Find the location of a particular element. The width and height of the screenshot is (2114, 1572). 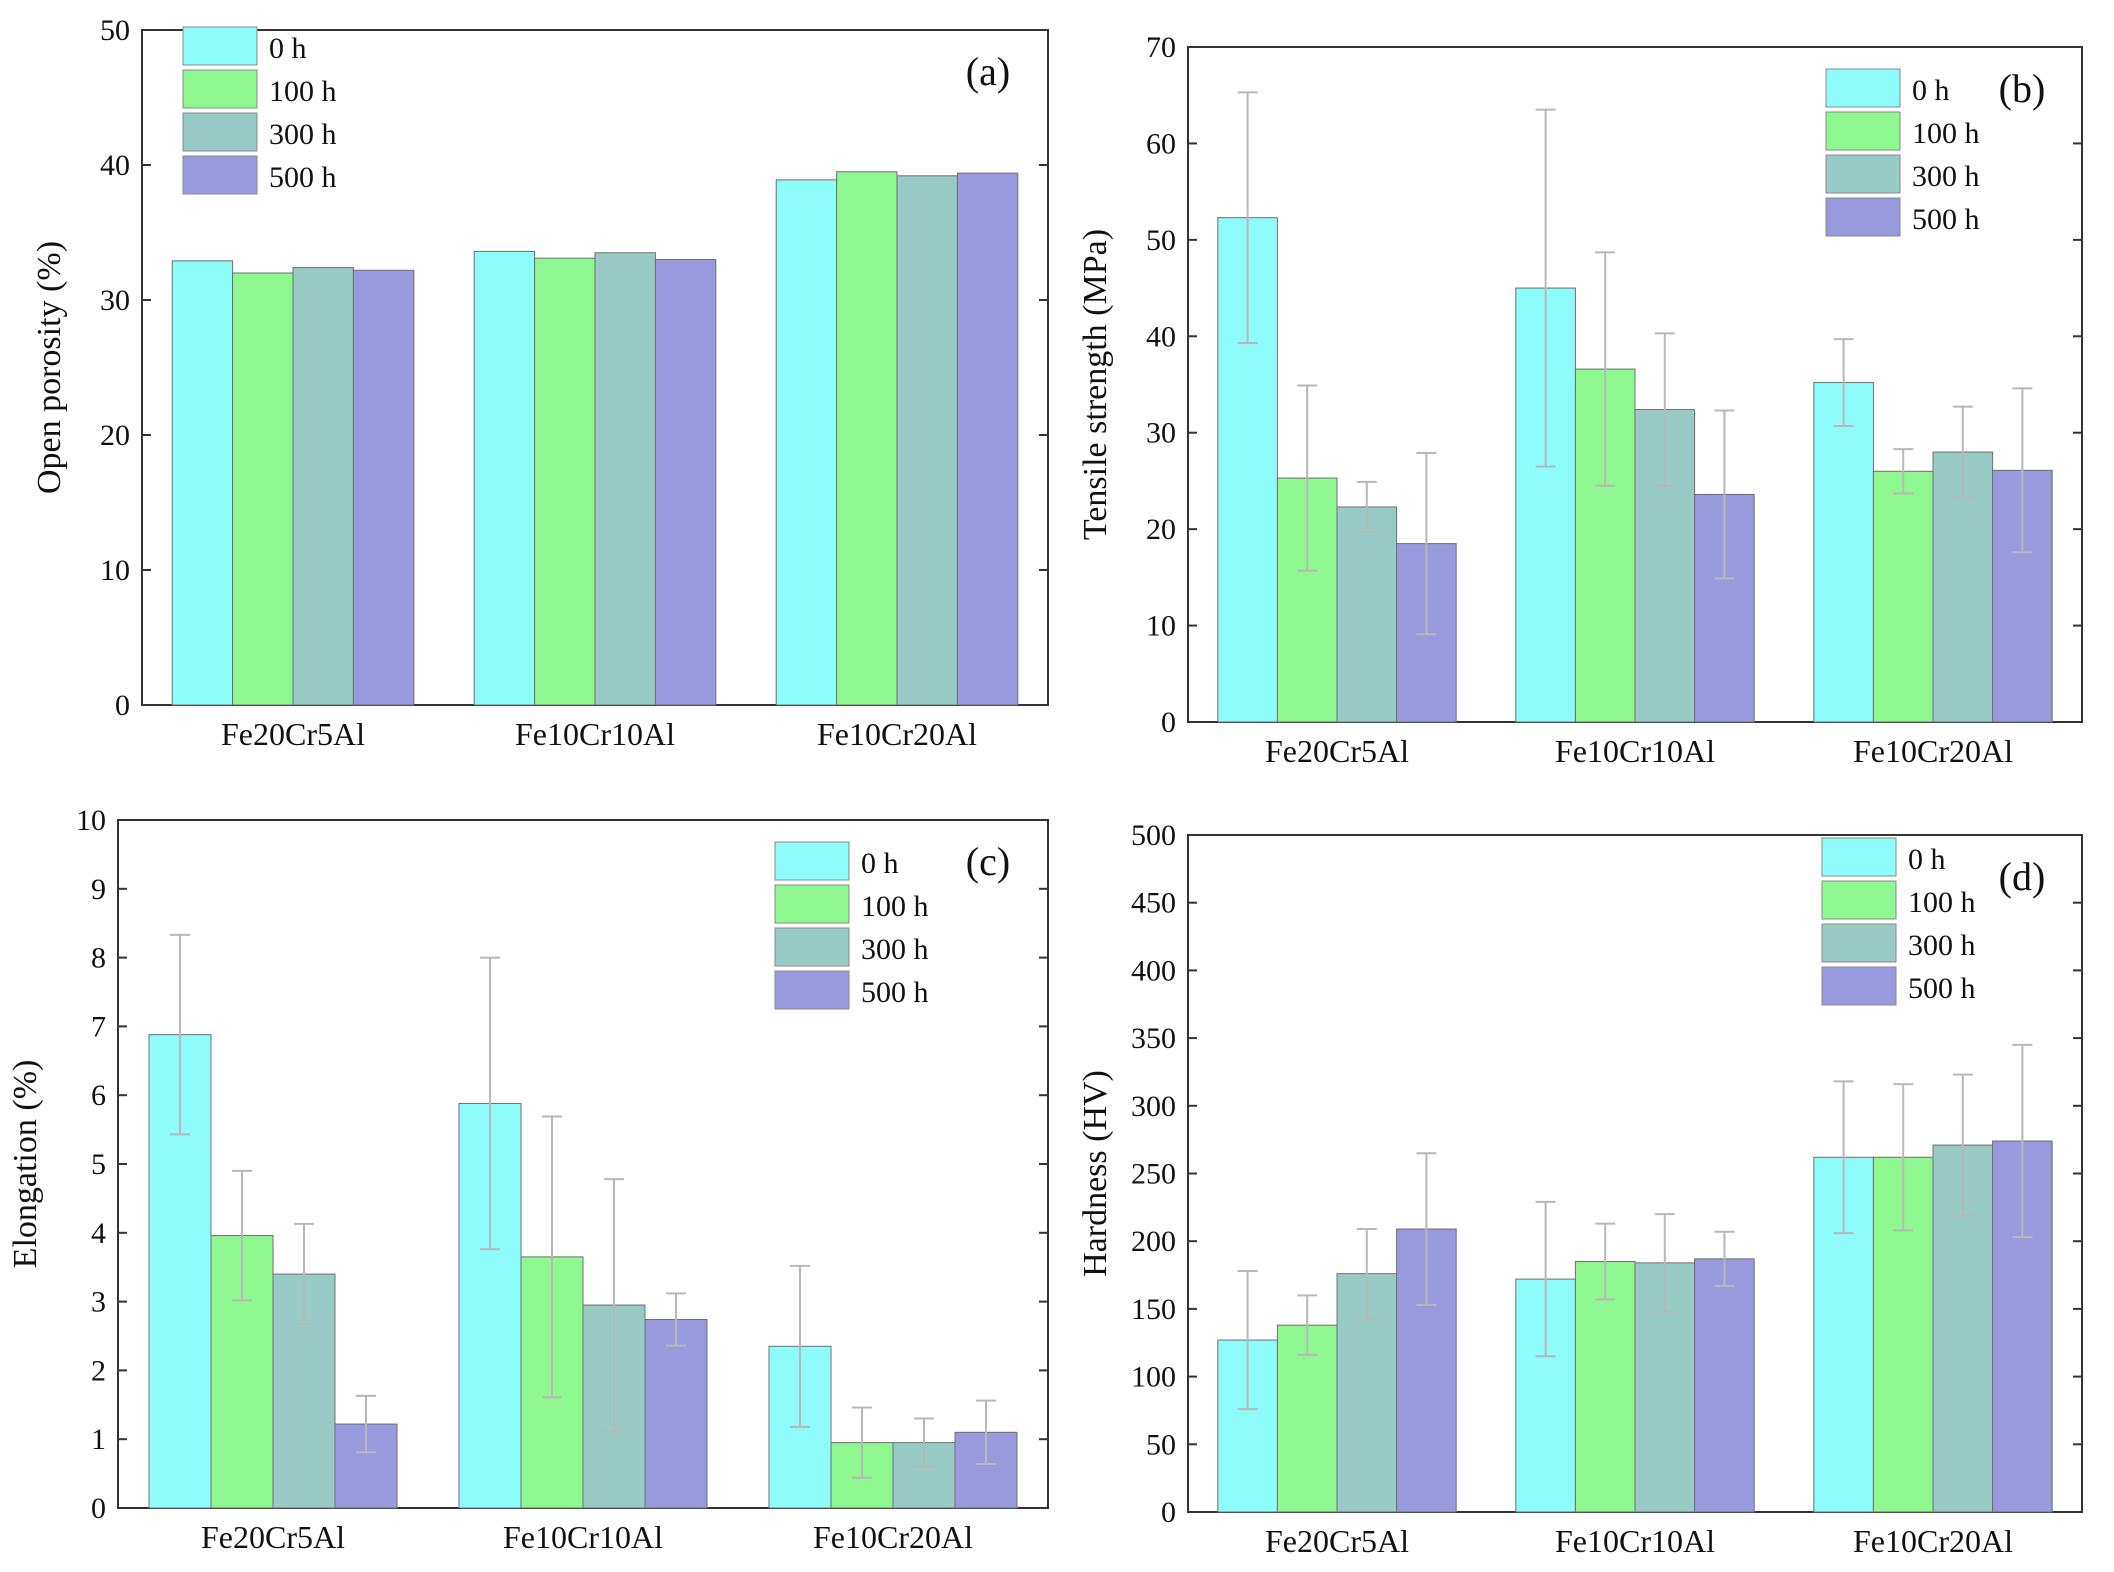

y-tick-label: 250 is located at coordinates (1153, 1174).